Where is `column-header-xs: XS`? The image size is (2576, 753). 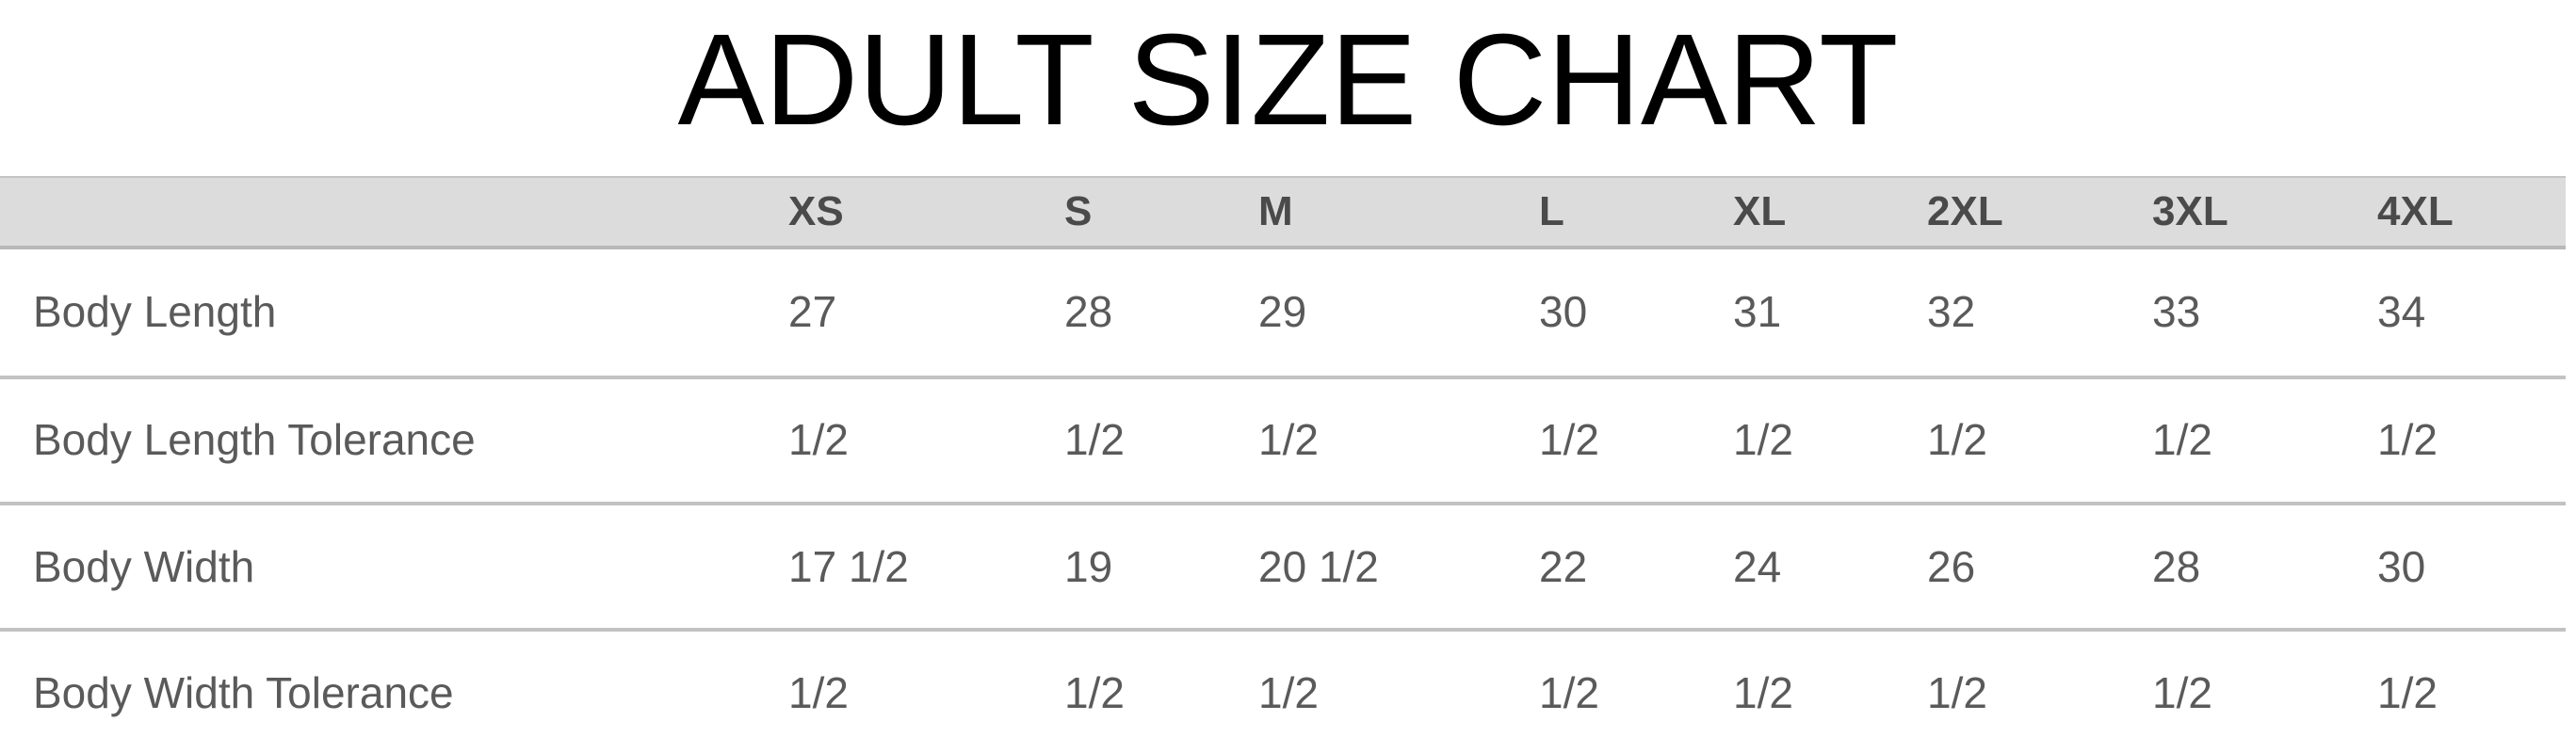 column-header-xs: XS is located at coordinates (816, 211).